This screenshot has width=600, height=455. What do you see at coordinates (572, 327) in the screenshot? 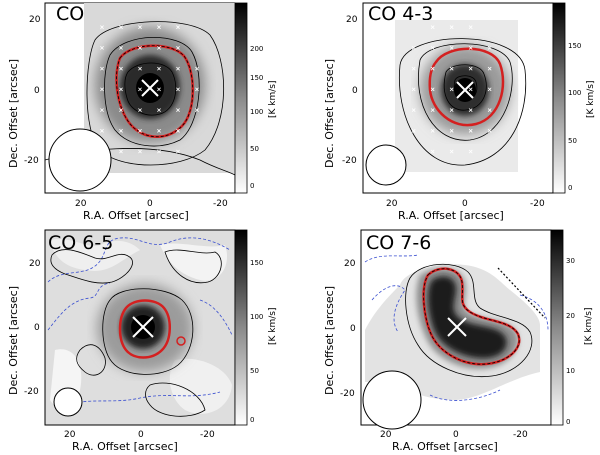
I see `colorbar: 0 10 20 30 [K km/s]` at bounding box center [572, 327].